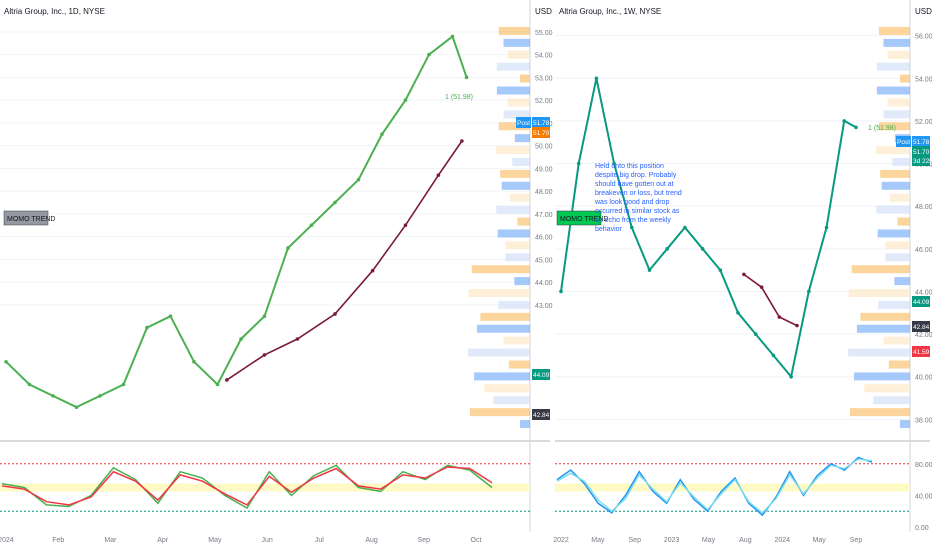 This screenshot has width=932, height=555. I want to click on y-tick-label: 44.00, so click(923, 292).